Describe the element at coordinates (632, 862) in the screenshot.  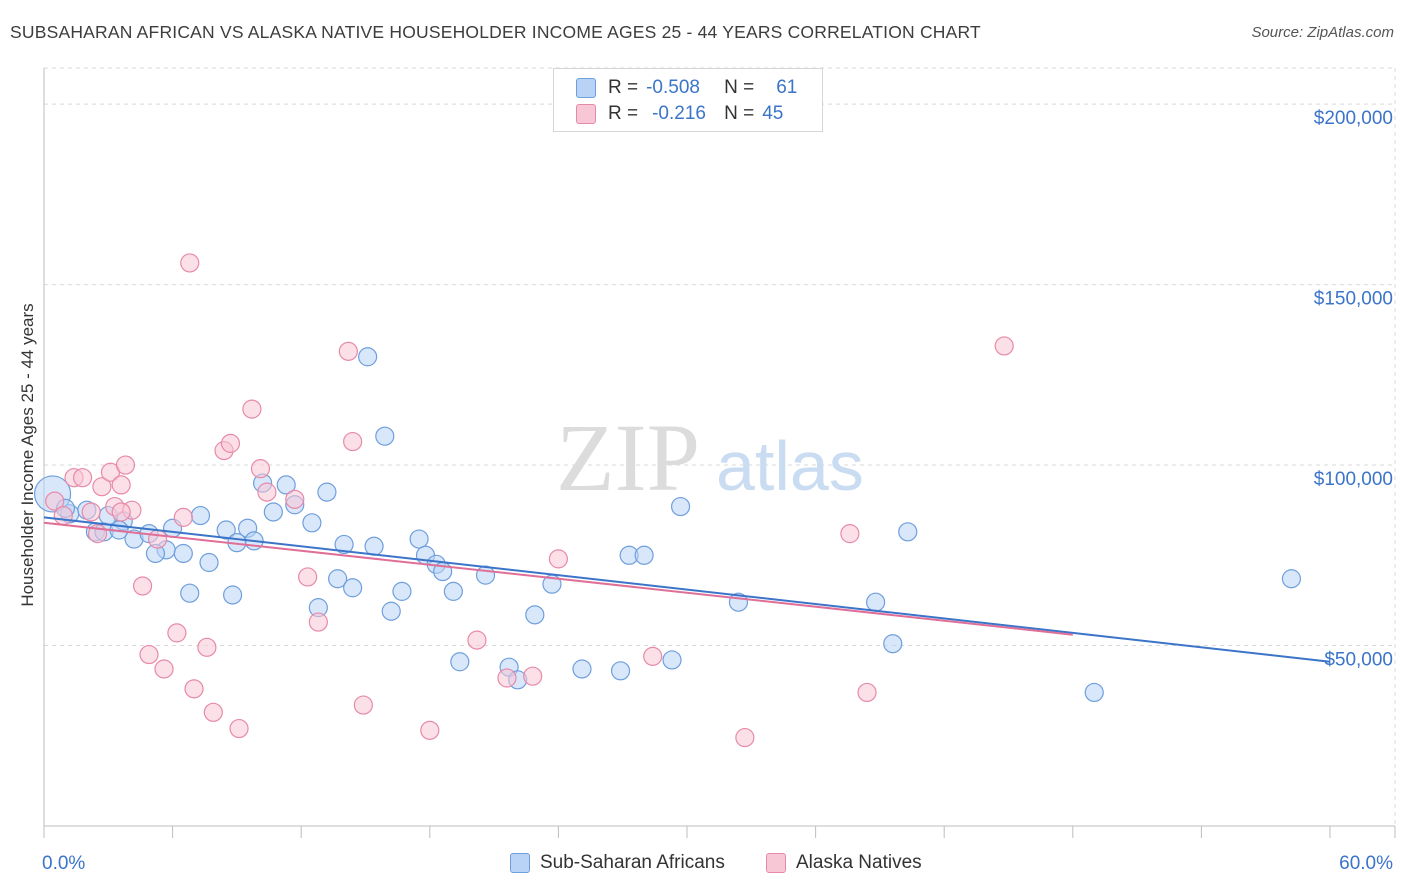
I see `legend-label-subsaharan: Sub-Saharan Africans` at that location.